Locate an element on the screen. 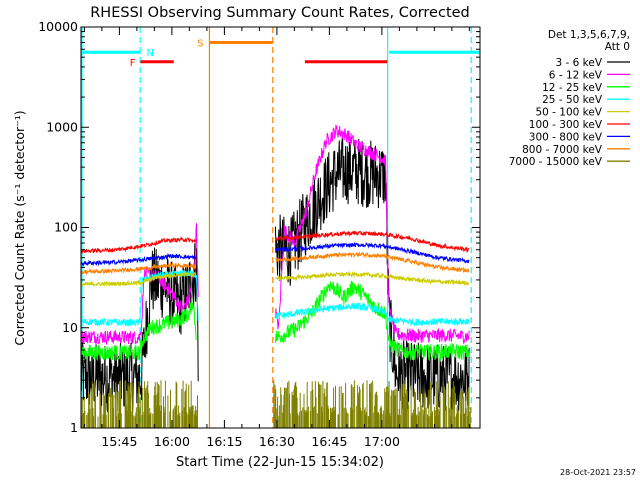 The height and width of the screenshot is (480, 640). x-tick-label: 16:30 is located at coordinates (277, 441).